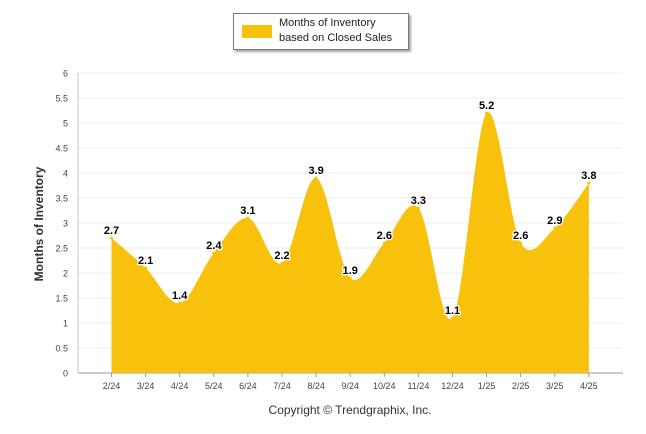  I want to click on y-tick-label: 4, so click(65, 174).